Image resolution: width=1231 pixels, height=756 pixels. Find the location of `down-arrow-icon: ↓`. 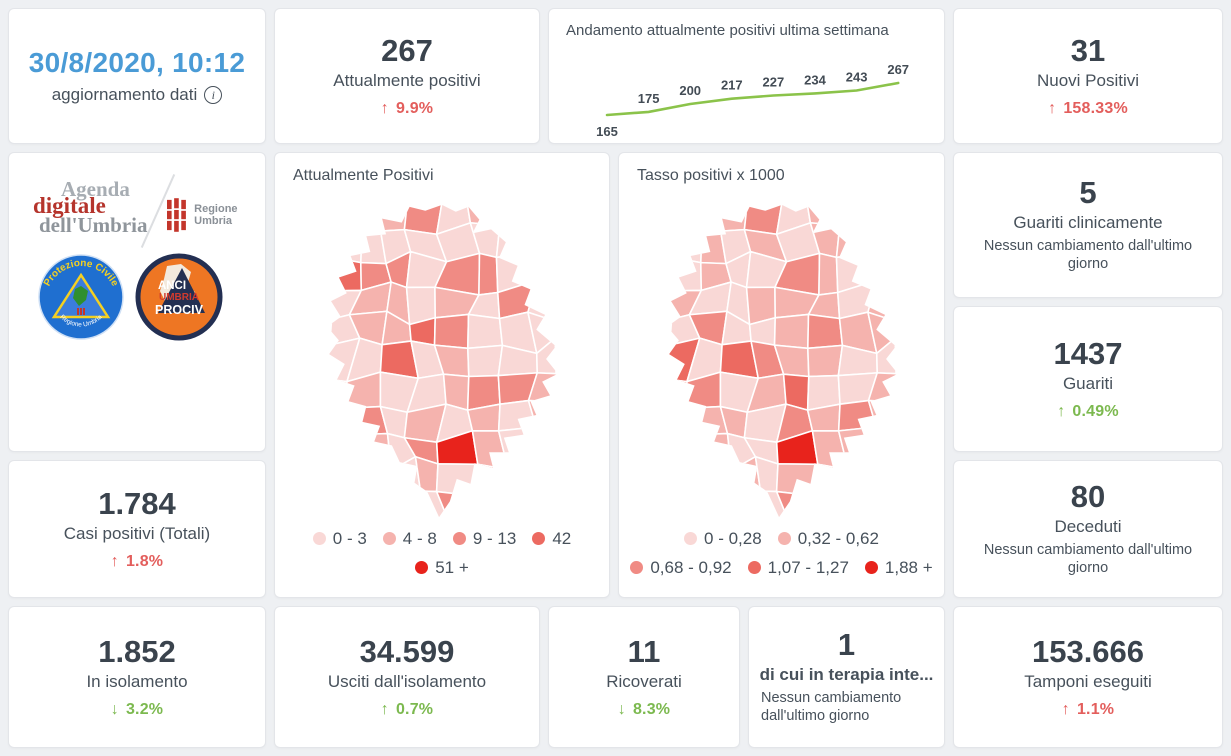

down-arrow-icon: ↓ is located at coordinates (621, 710).